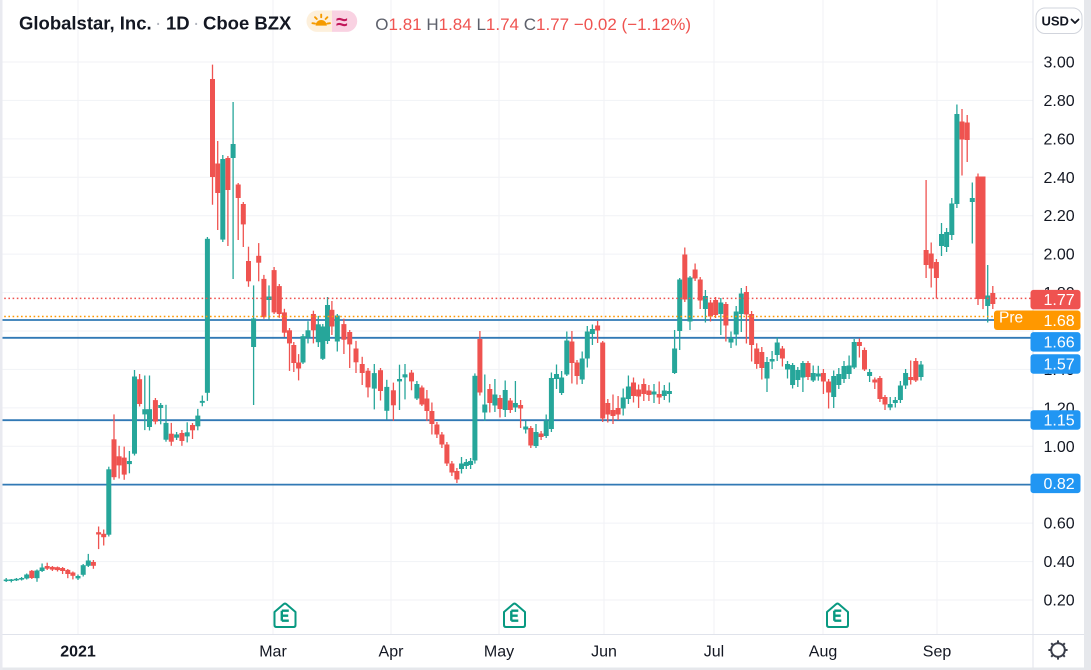 The height and width of the screenshot is (670, 1091). I want to click on svg-text: 2021, so click(78, 652).